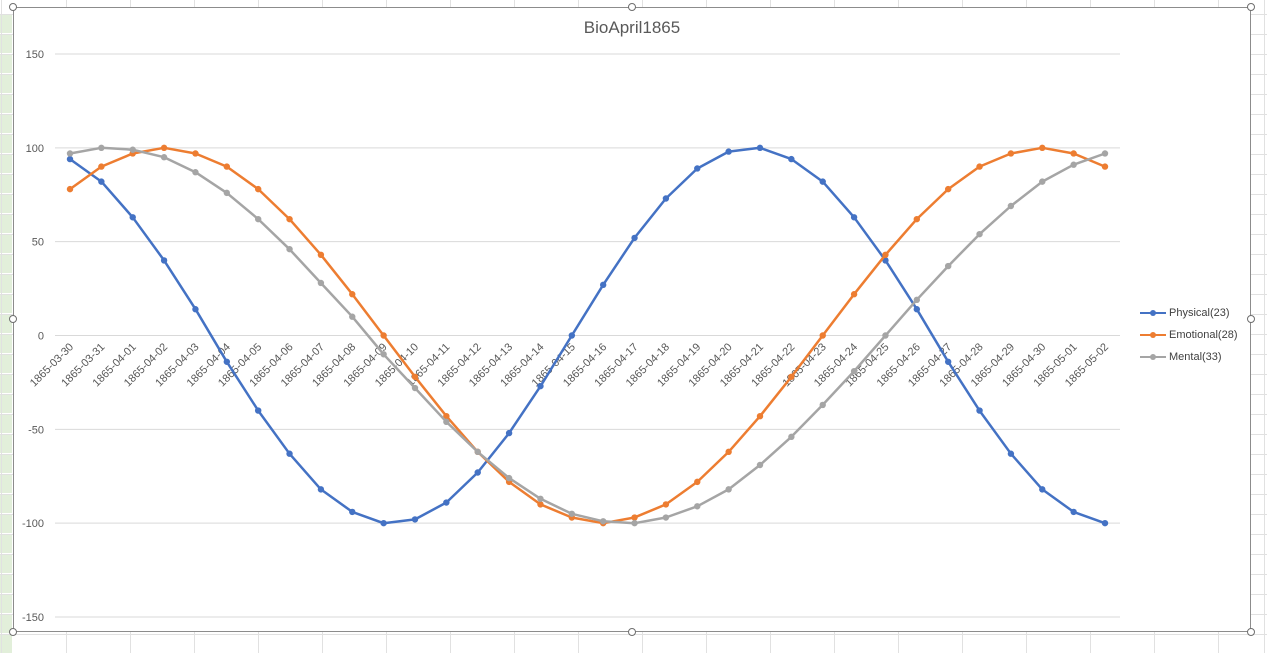 The width and height of the screenshot is (1267, 653). What do you see at coordinates (1251, 632) in the screenshot?
I see `resize-handle-bottom-right` at bounding box center [1251, 632].